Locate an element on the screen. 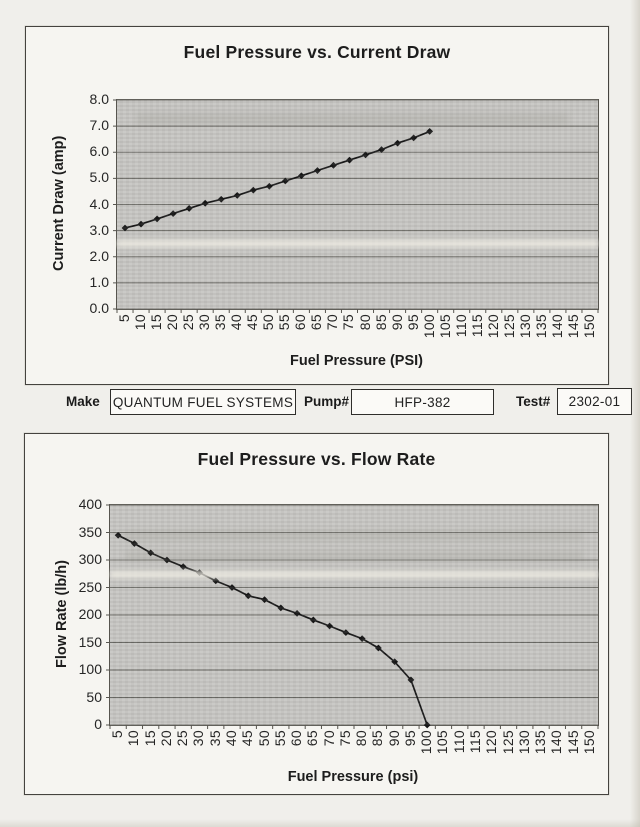  x-tick-label: 20 is located at coordinates (172, 322).